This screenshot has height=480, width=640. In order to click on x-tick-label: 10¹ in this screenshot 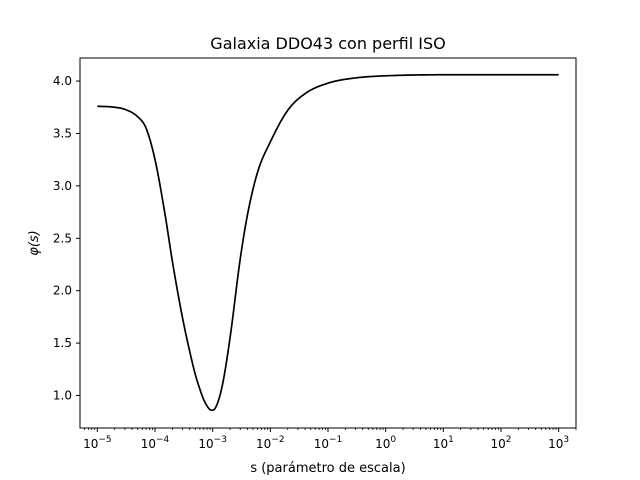, I will do `click(443, 443)`.